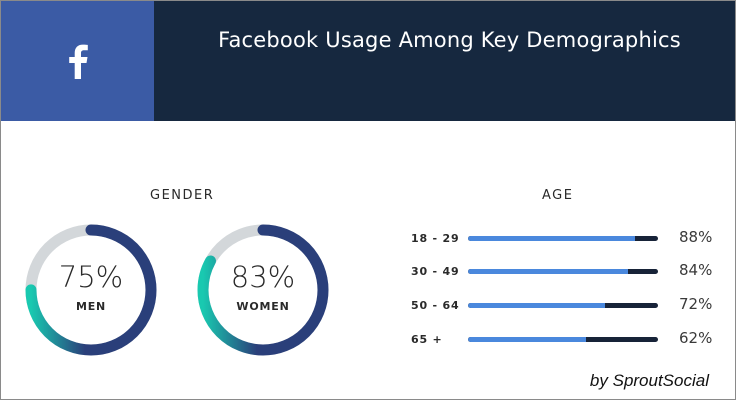 This screenshot has width=736, height=400. Describe the element at coordinates (649, 380) in the screenshot. I see `source-credit: by SproutSocial` at that location.